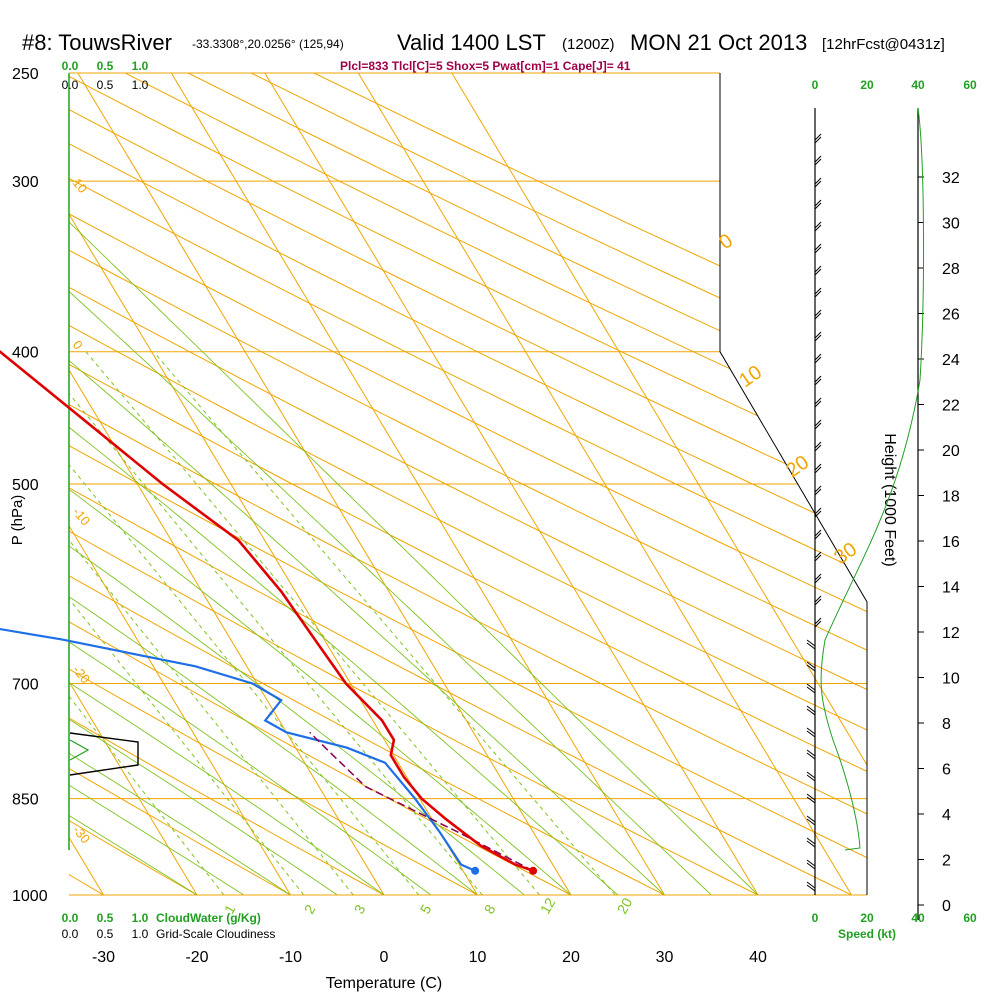 The width and height of the screenshot is (1000, 1000). Describe the element at coordinates (665, 957) in the screenshot. I see `temperature-tick-label: 30` at that location.